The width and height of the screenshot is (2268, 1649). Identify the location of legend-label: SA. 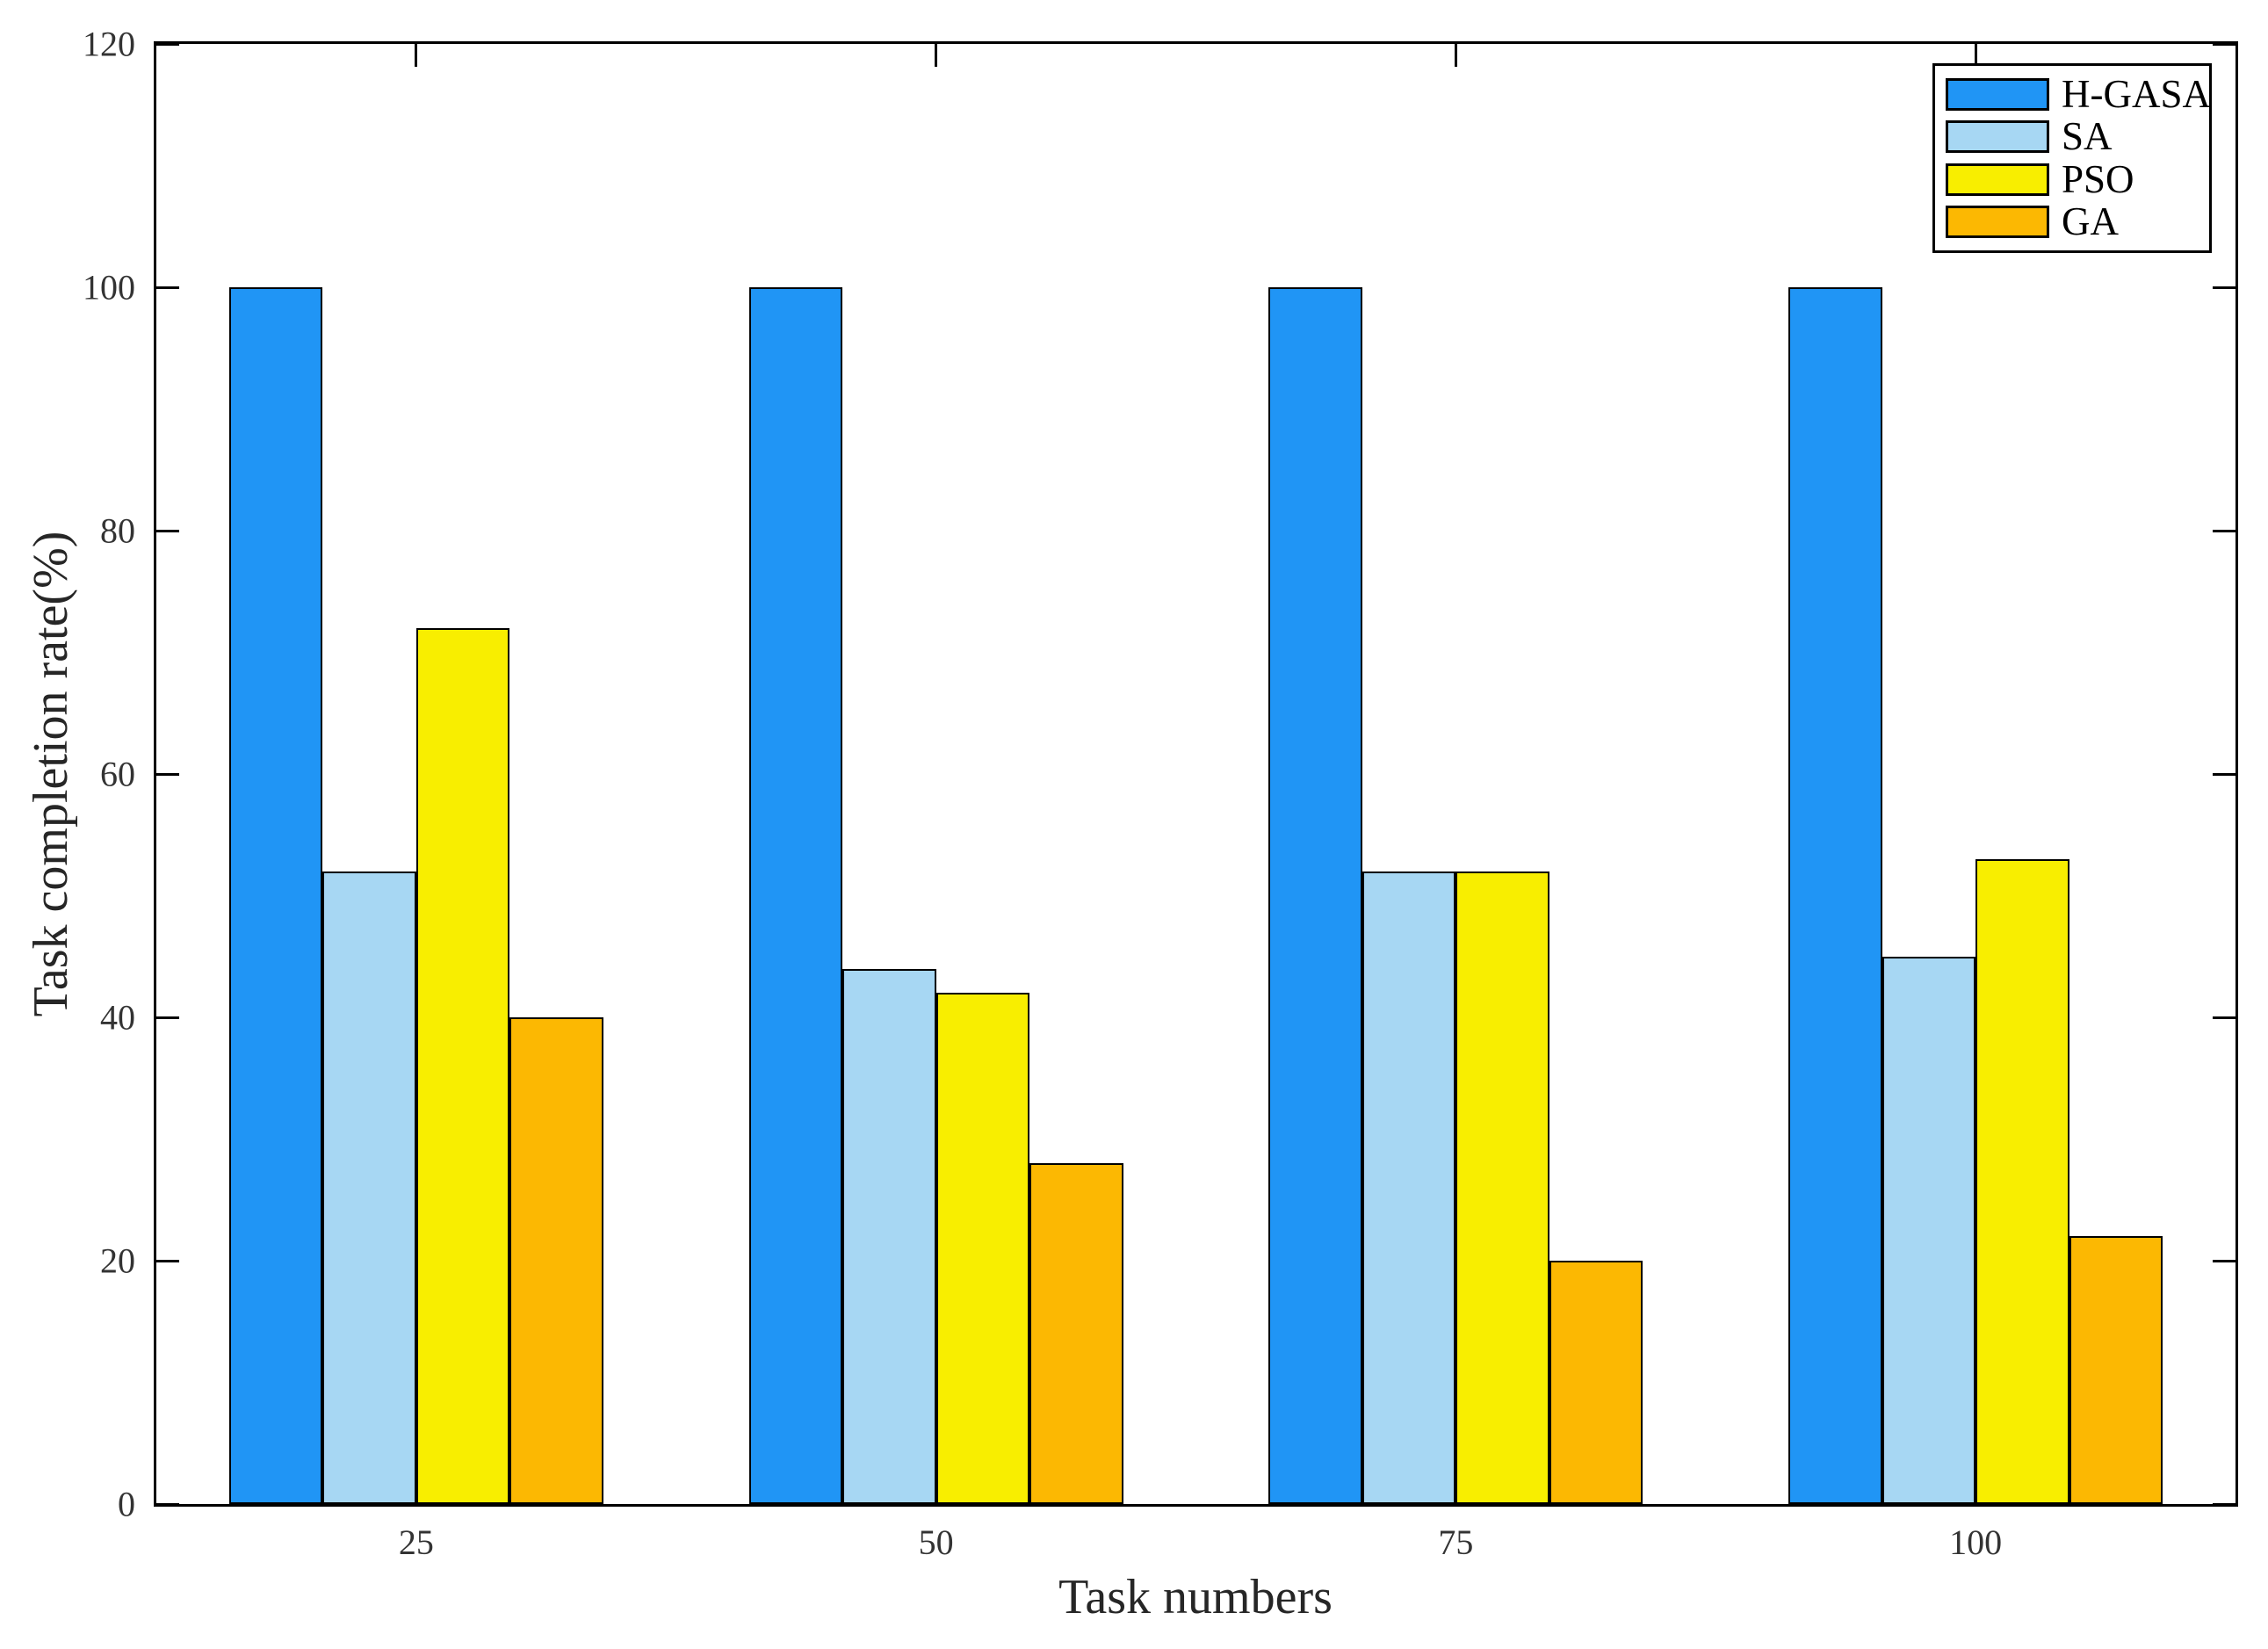
(2087, 136).